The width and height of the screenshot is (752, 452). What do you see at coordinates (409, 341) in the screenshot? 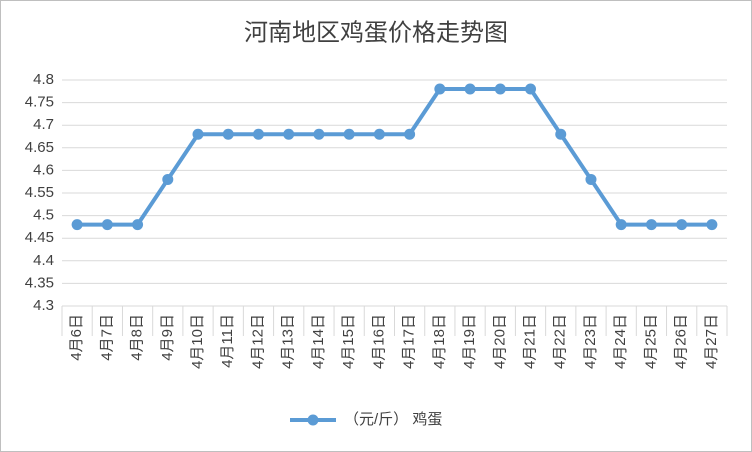
I see `x-tick-label: 4月17日` at bounding box center [409, 341].